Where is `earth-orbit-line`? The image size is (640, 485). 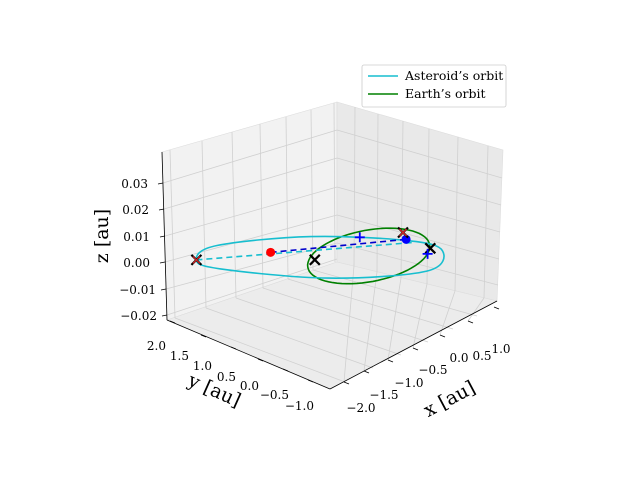 earth-orbit-line is located at coordinates (368, 256).